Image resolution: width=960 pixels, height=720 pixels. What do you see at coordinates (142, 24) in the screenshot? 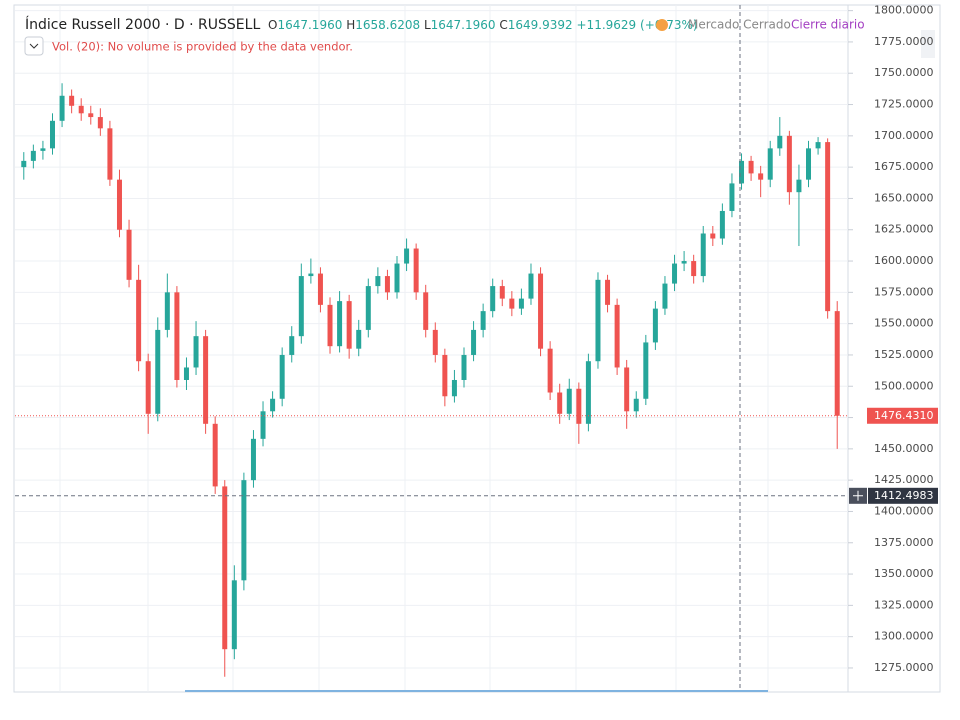
I see `chart-title: Índice Russell 2000 · D · RUSSELL` at bounding box center [142, 24].